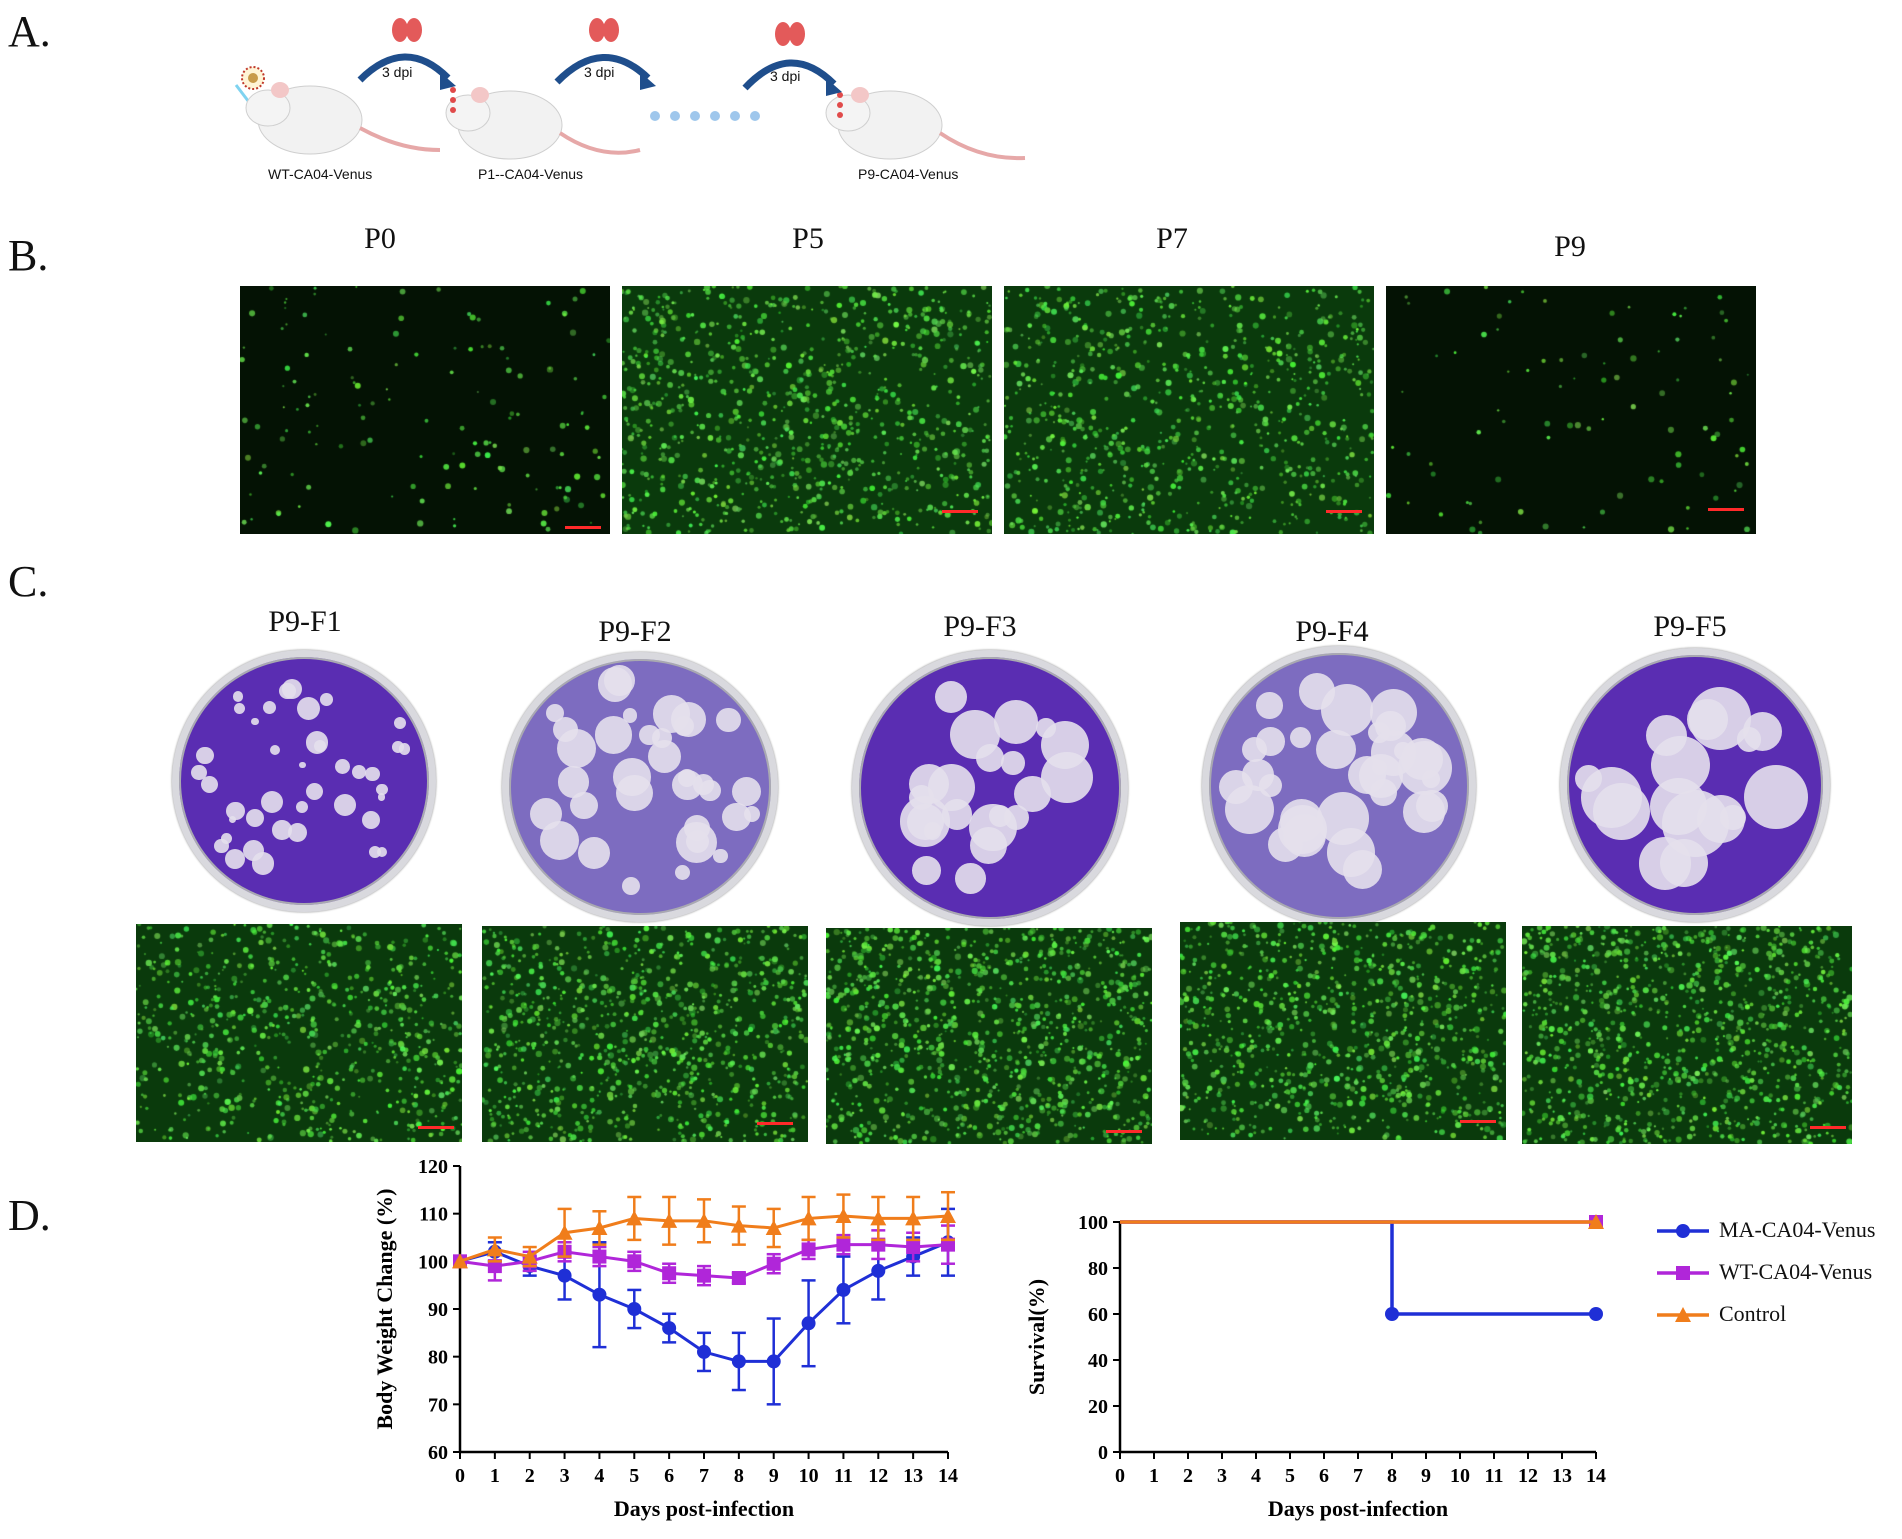 Image resolution: width=1902 pixels, height=1539 pixels. I want to click on clone-label-f3: P9-F3, so click(980, 626).